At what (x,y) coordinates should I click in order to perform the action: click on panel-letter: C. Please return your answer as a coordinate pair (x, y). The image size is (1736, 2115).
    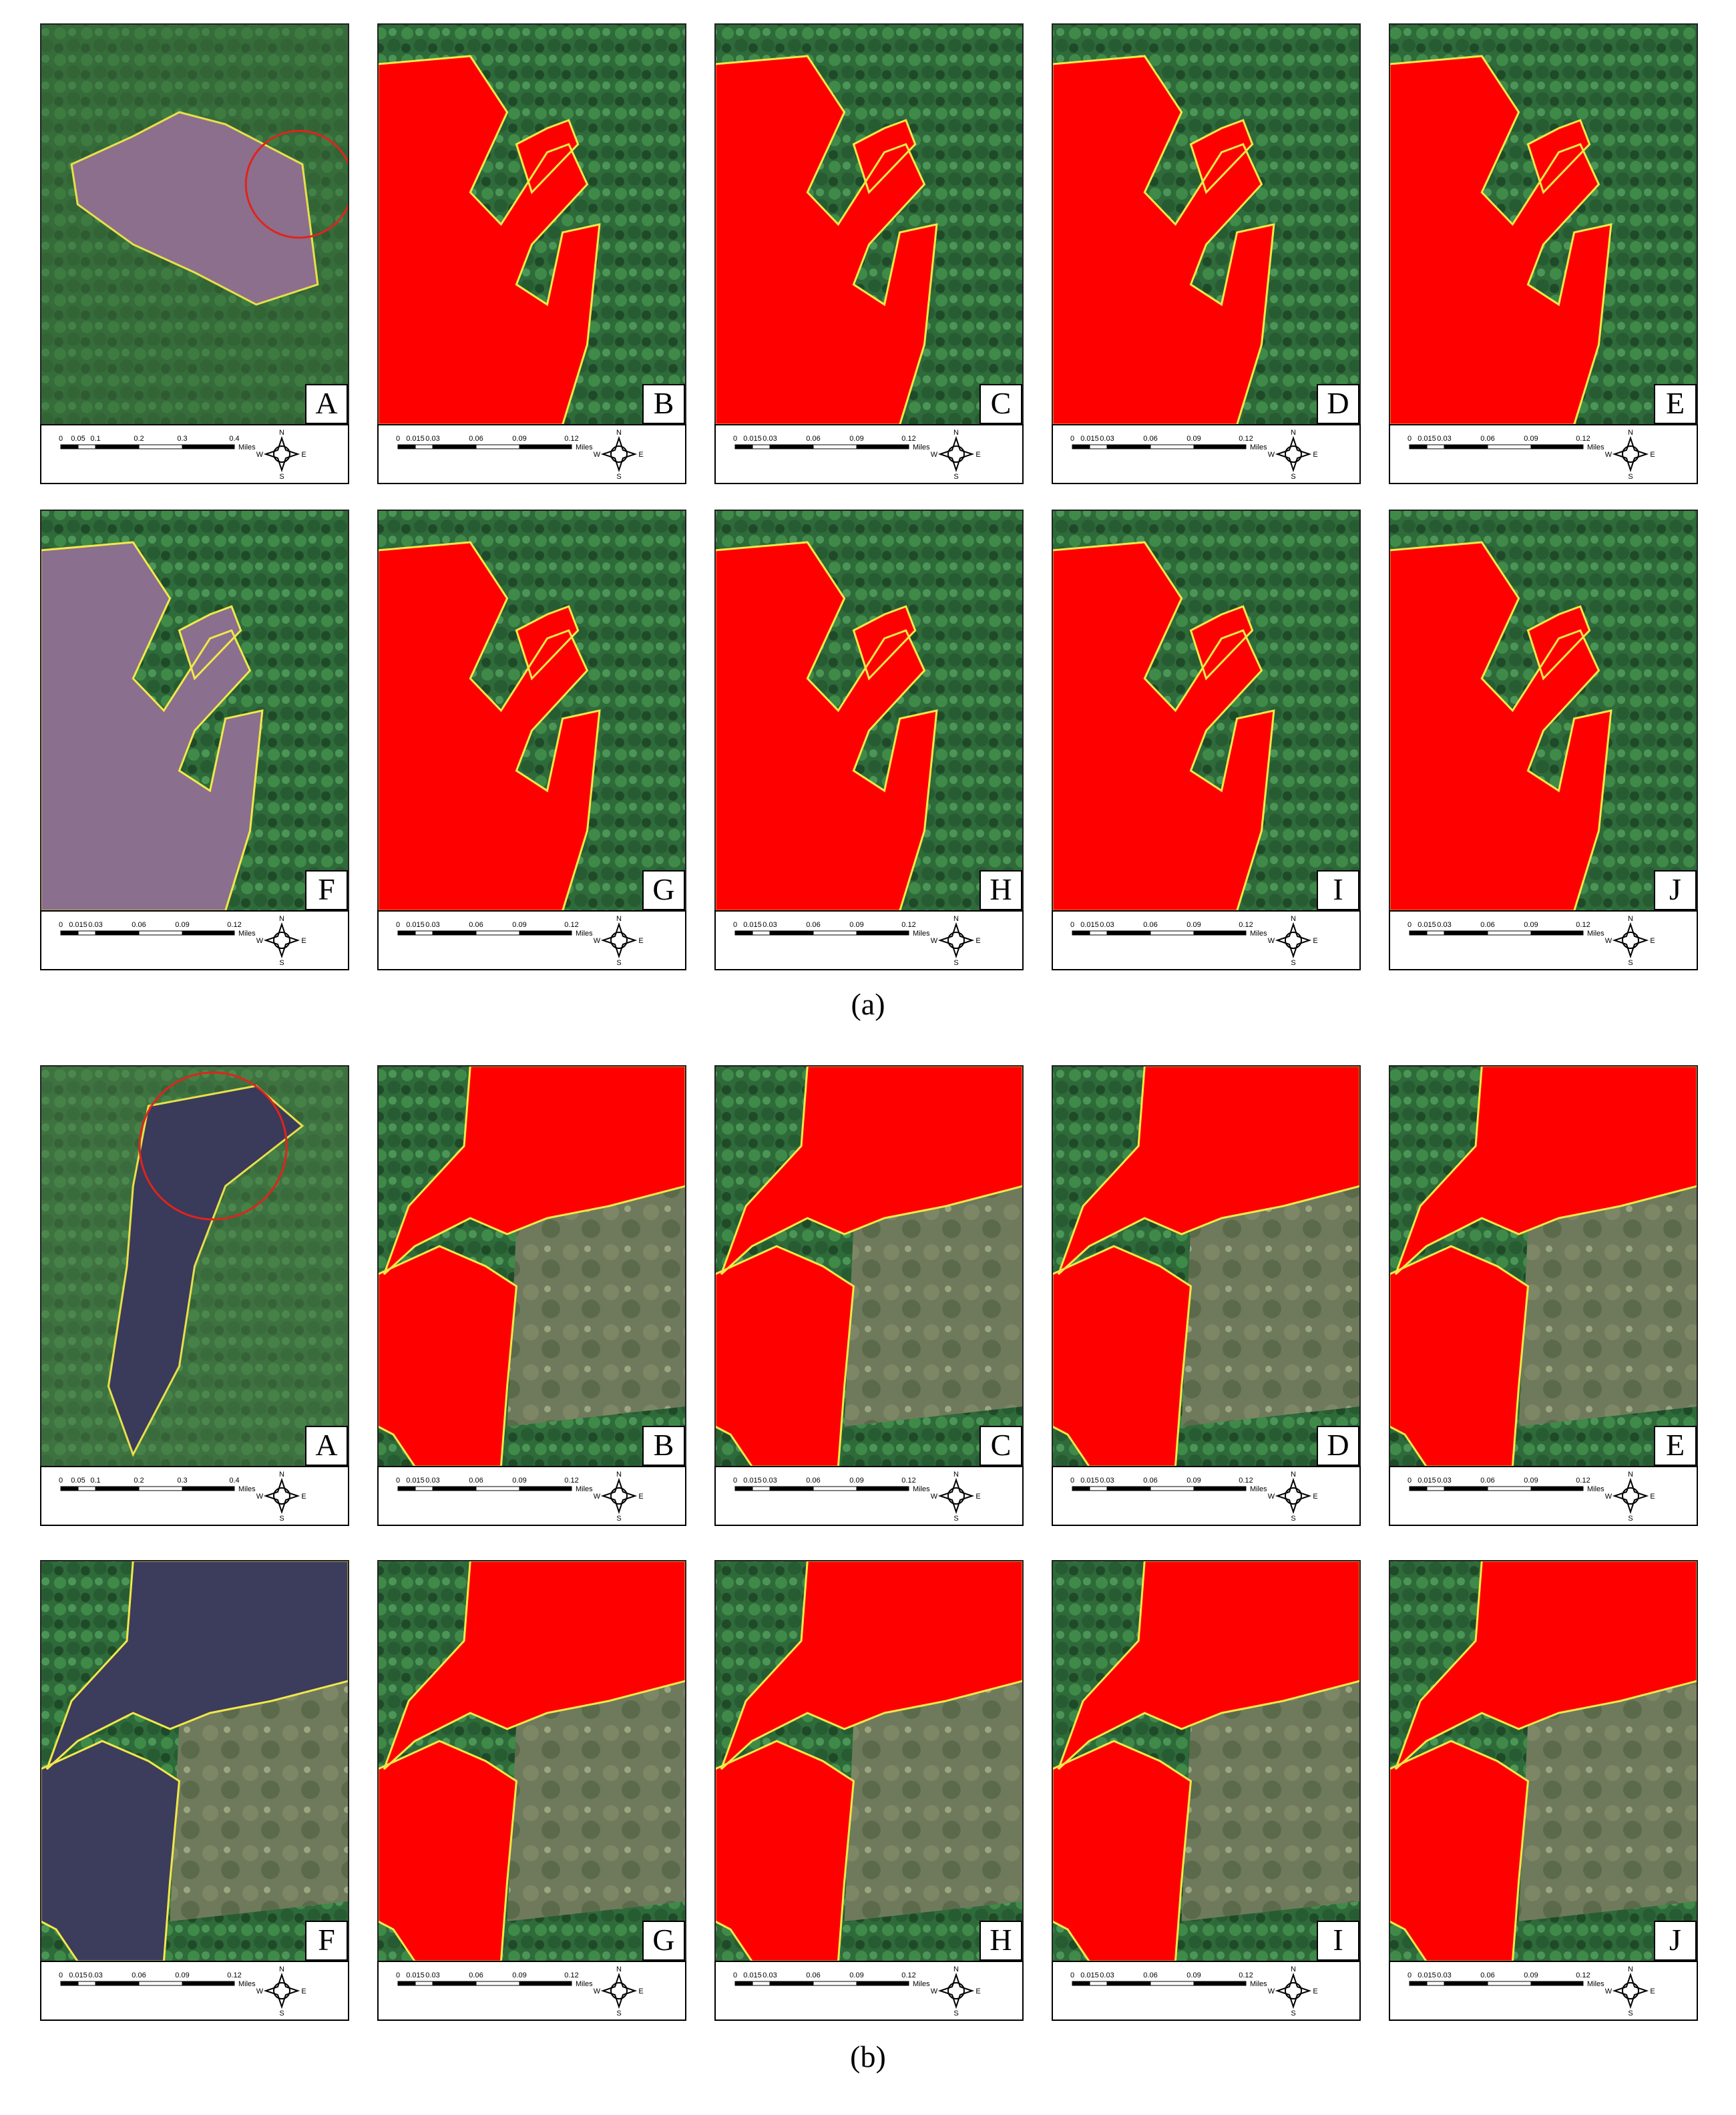
    Looking at the image, I should click on (1001, 403).